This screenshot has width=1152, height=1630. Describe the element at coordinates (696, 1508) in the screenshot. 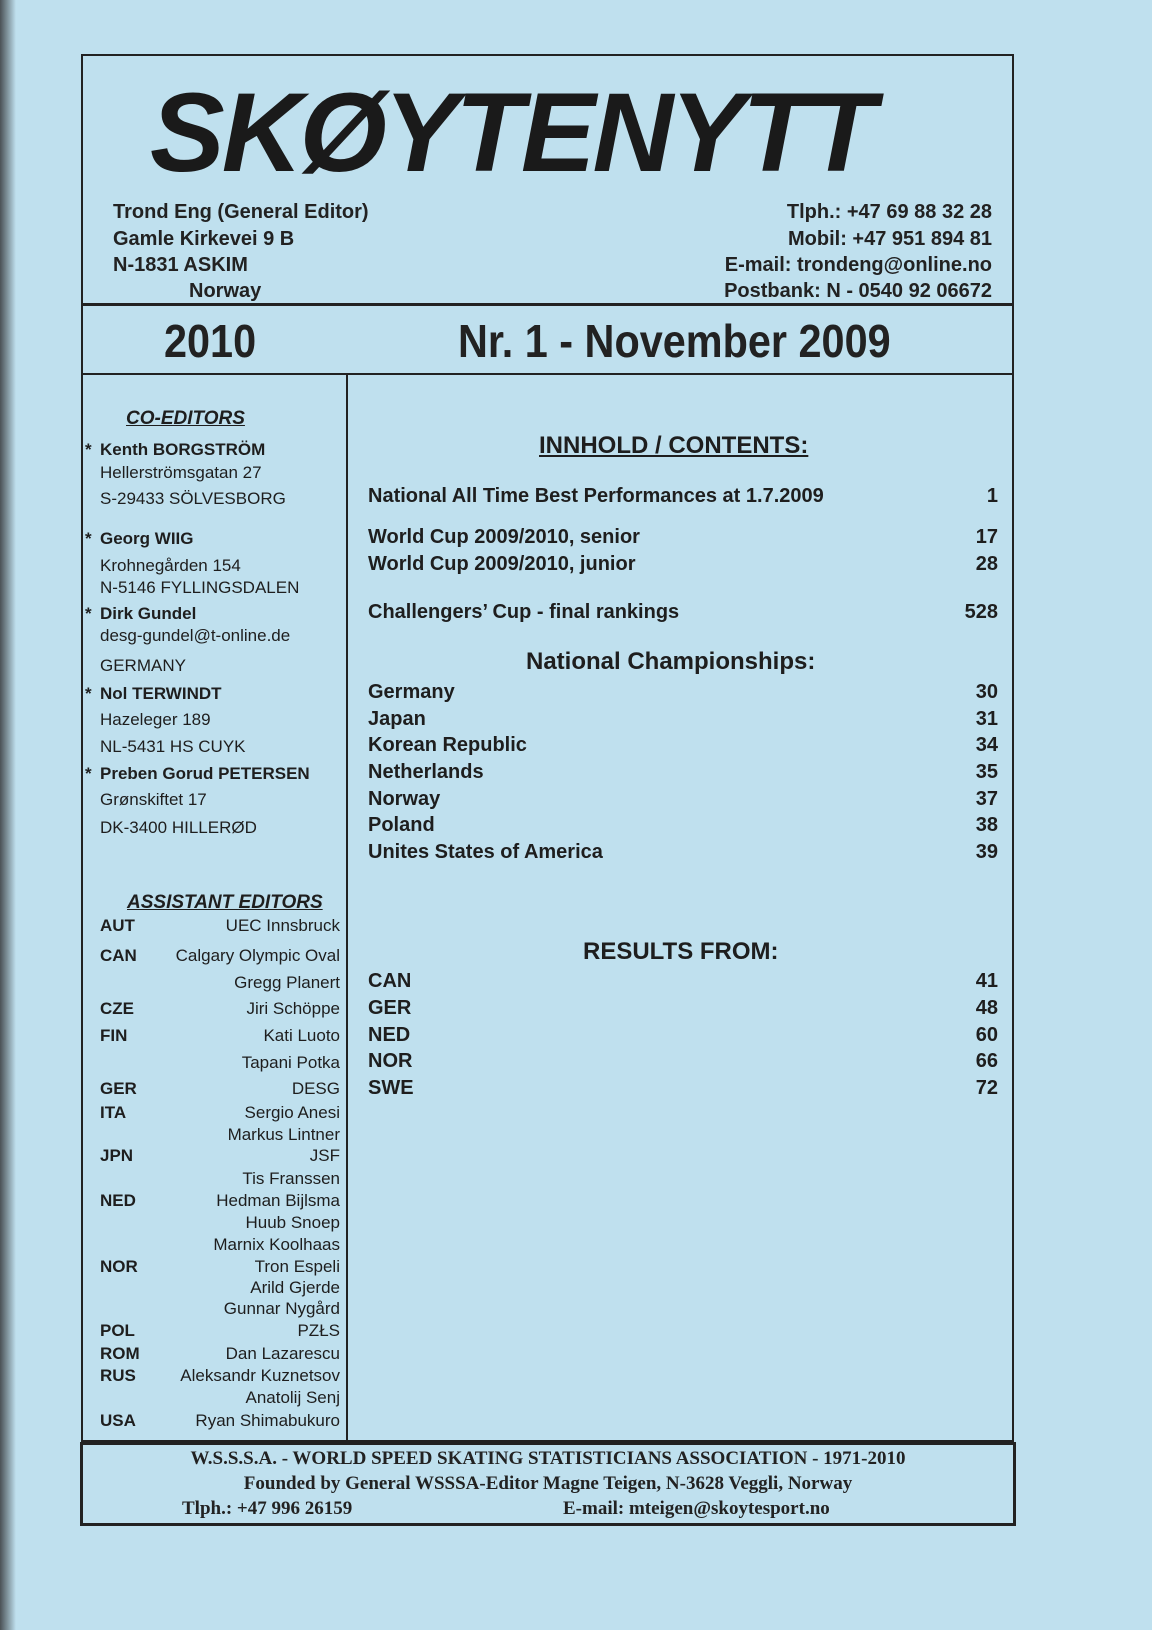

I see `footer-email: E-mail: mteigen@skoytesport.no` at that location.